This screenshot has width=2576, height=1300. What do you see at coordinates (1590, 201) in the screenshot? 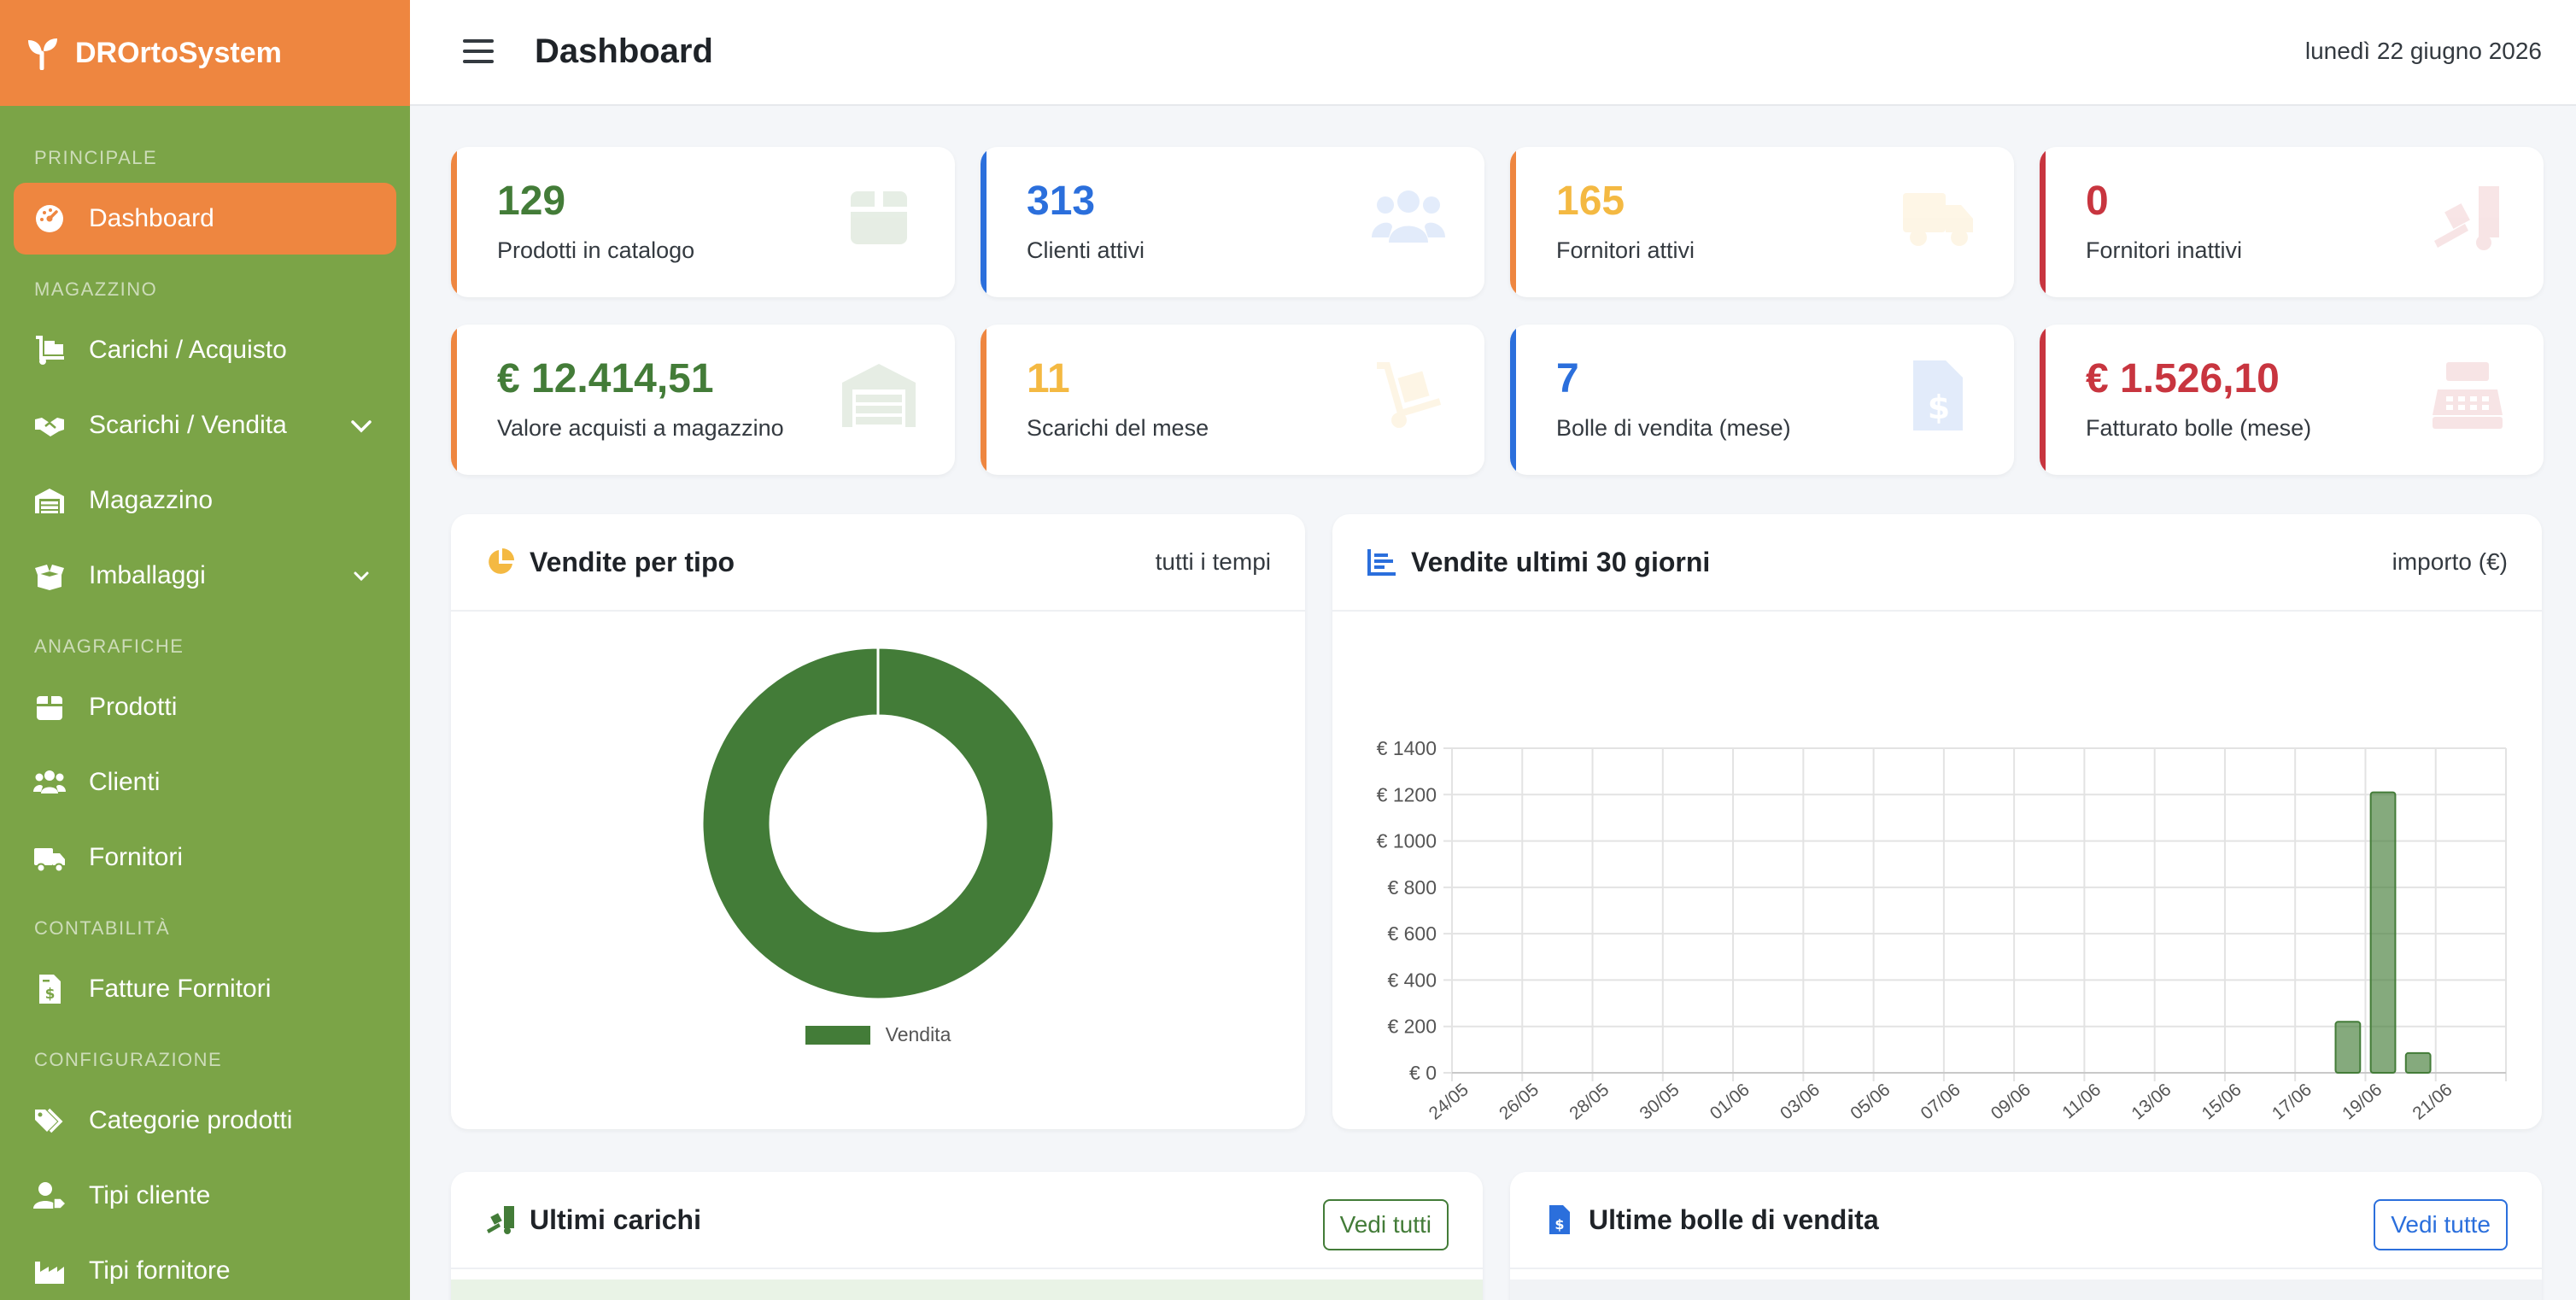
I see `stat-value: 165` at bounding box center [1590, 201].